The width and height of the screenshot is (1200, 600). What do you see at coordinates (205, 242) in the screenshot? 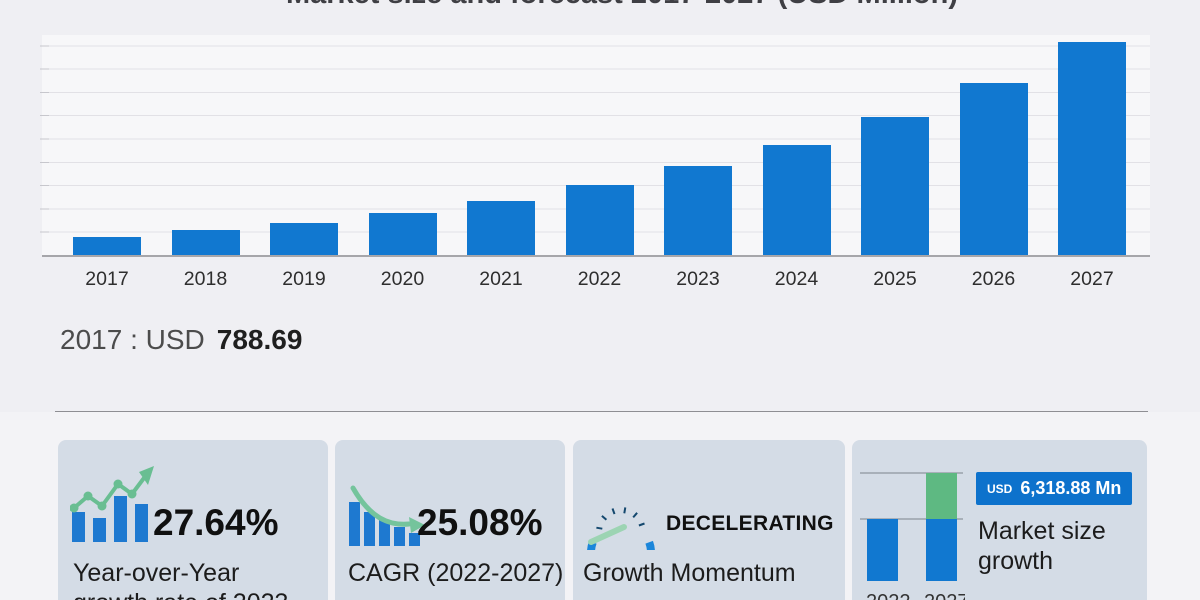
I see `bar-2018` at bounding box center [205, 242].